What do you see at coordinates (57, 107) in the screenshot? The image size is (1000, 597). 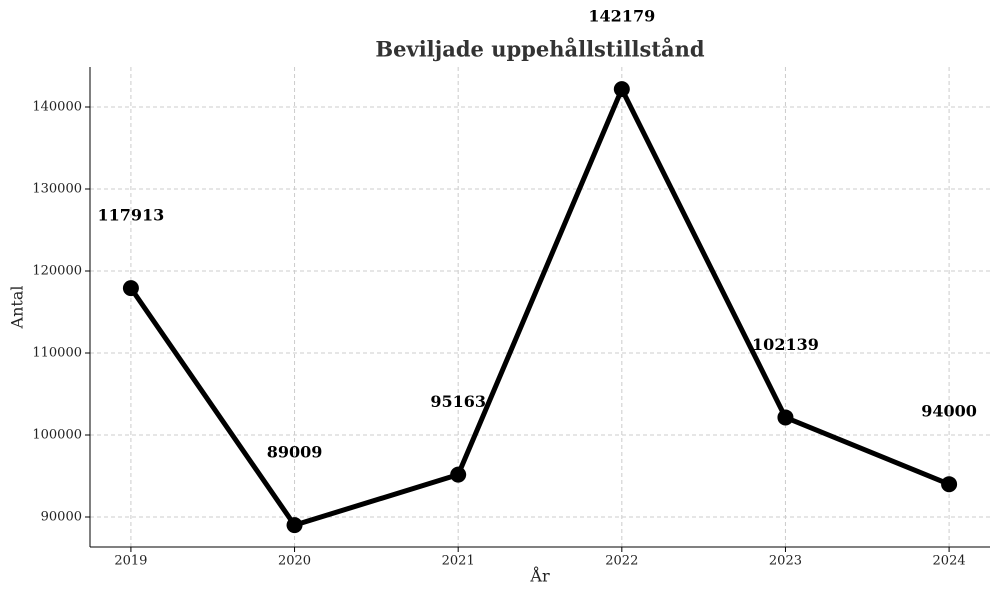 I see `y-tick-label: 140000` at bounding box center [57, 107].